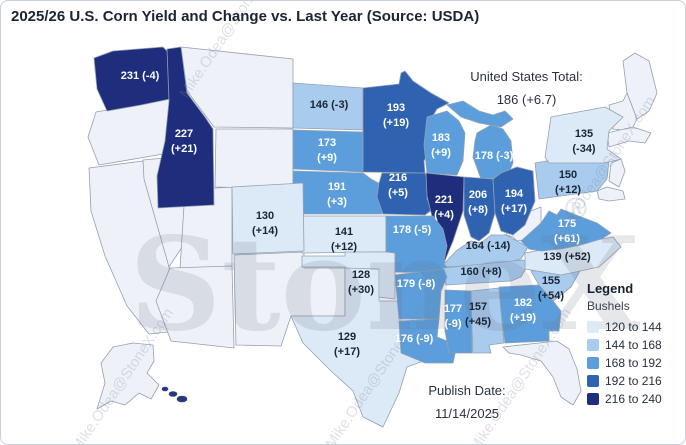 This screenshot has height=445, width=686. I want to click on state-label-ID: 227, so click(184, 134).